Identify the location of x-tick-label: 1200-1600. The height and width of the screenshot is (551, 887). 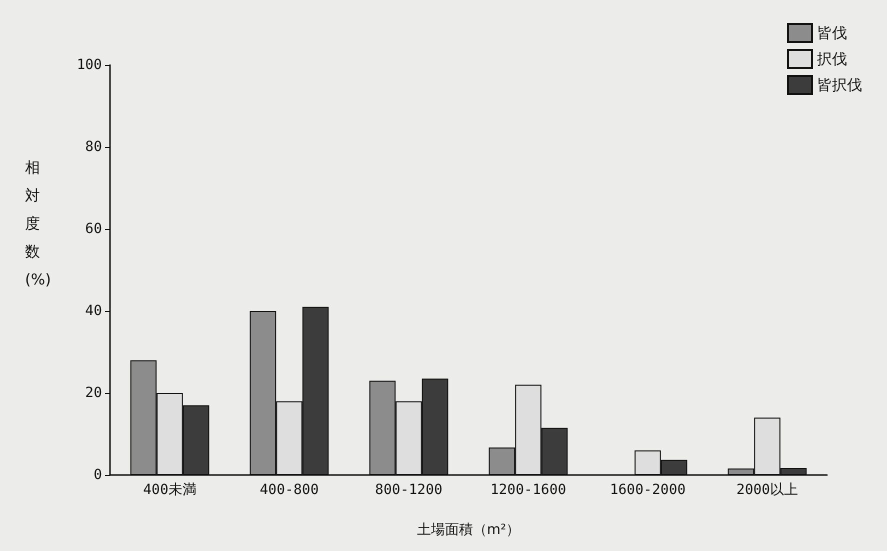
(528, 490).